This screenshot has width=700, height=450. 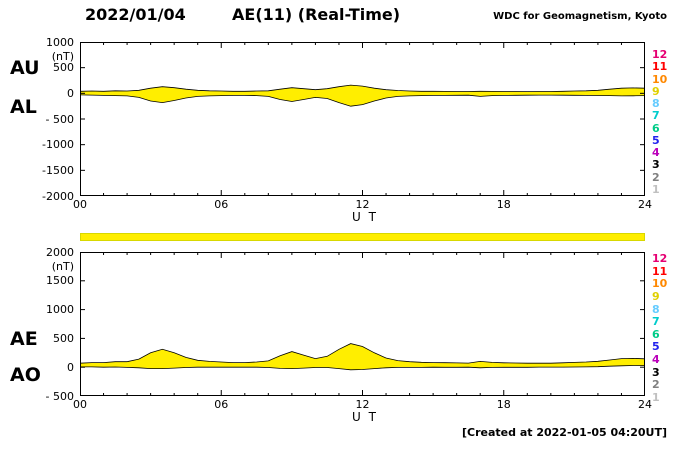 I want to click on y-tick-label: -1000, so click(x=58, y=145).